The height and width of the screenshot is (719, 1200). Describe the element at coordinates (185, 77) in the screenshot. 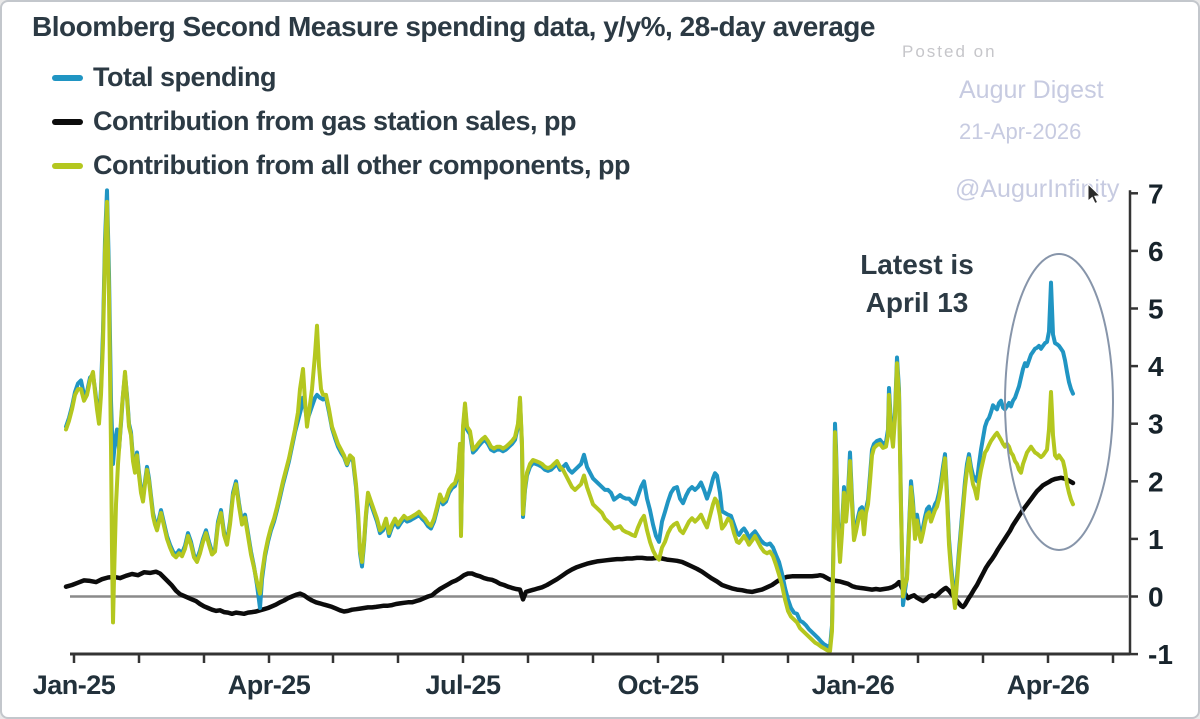

I see `legend-label: Total spending` at that location.